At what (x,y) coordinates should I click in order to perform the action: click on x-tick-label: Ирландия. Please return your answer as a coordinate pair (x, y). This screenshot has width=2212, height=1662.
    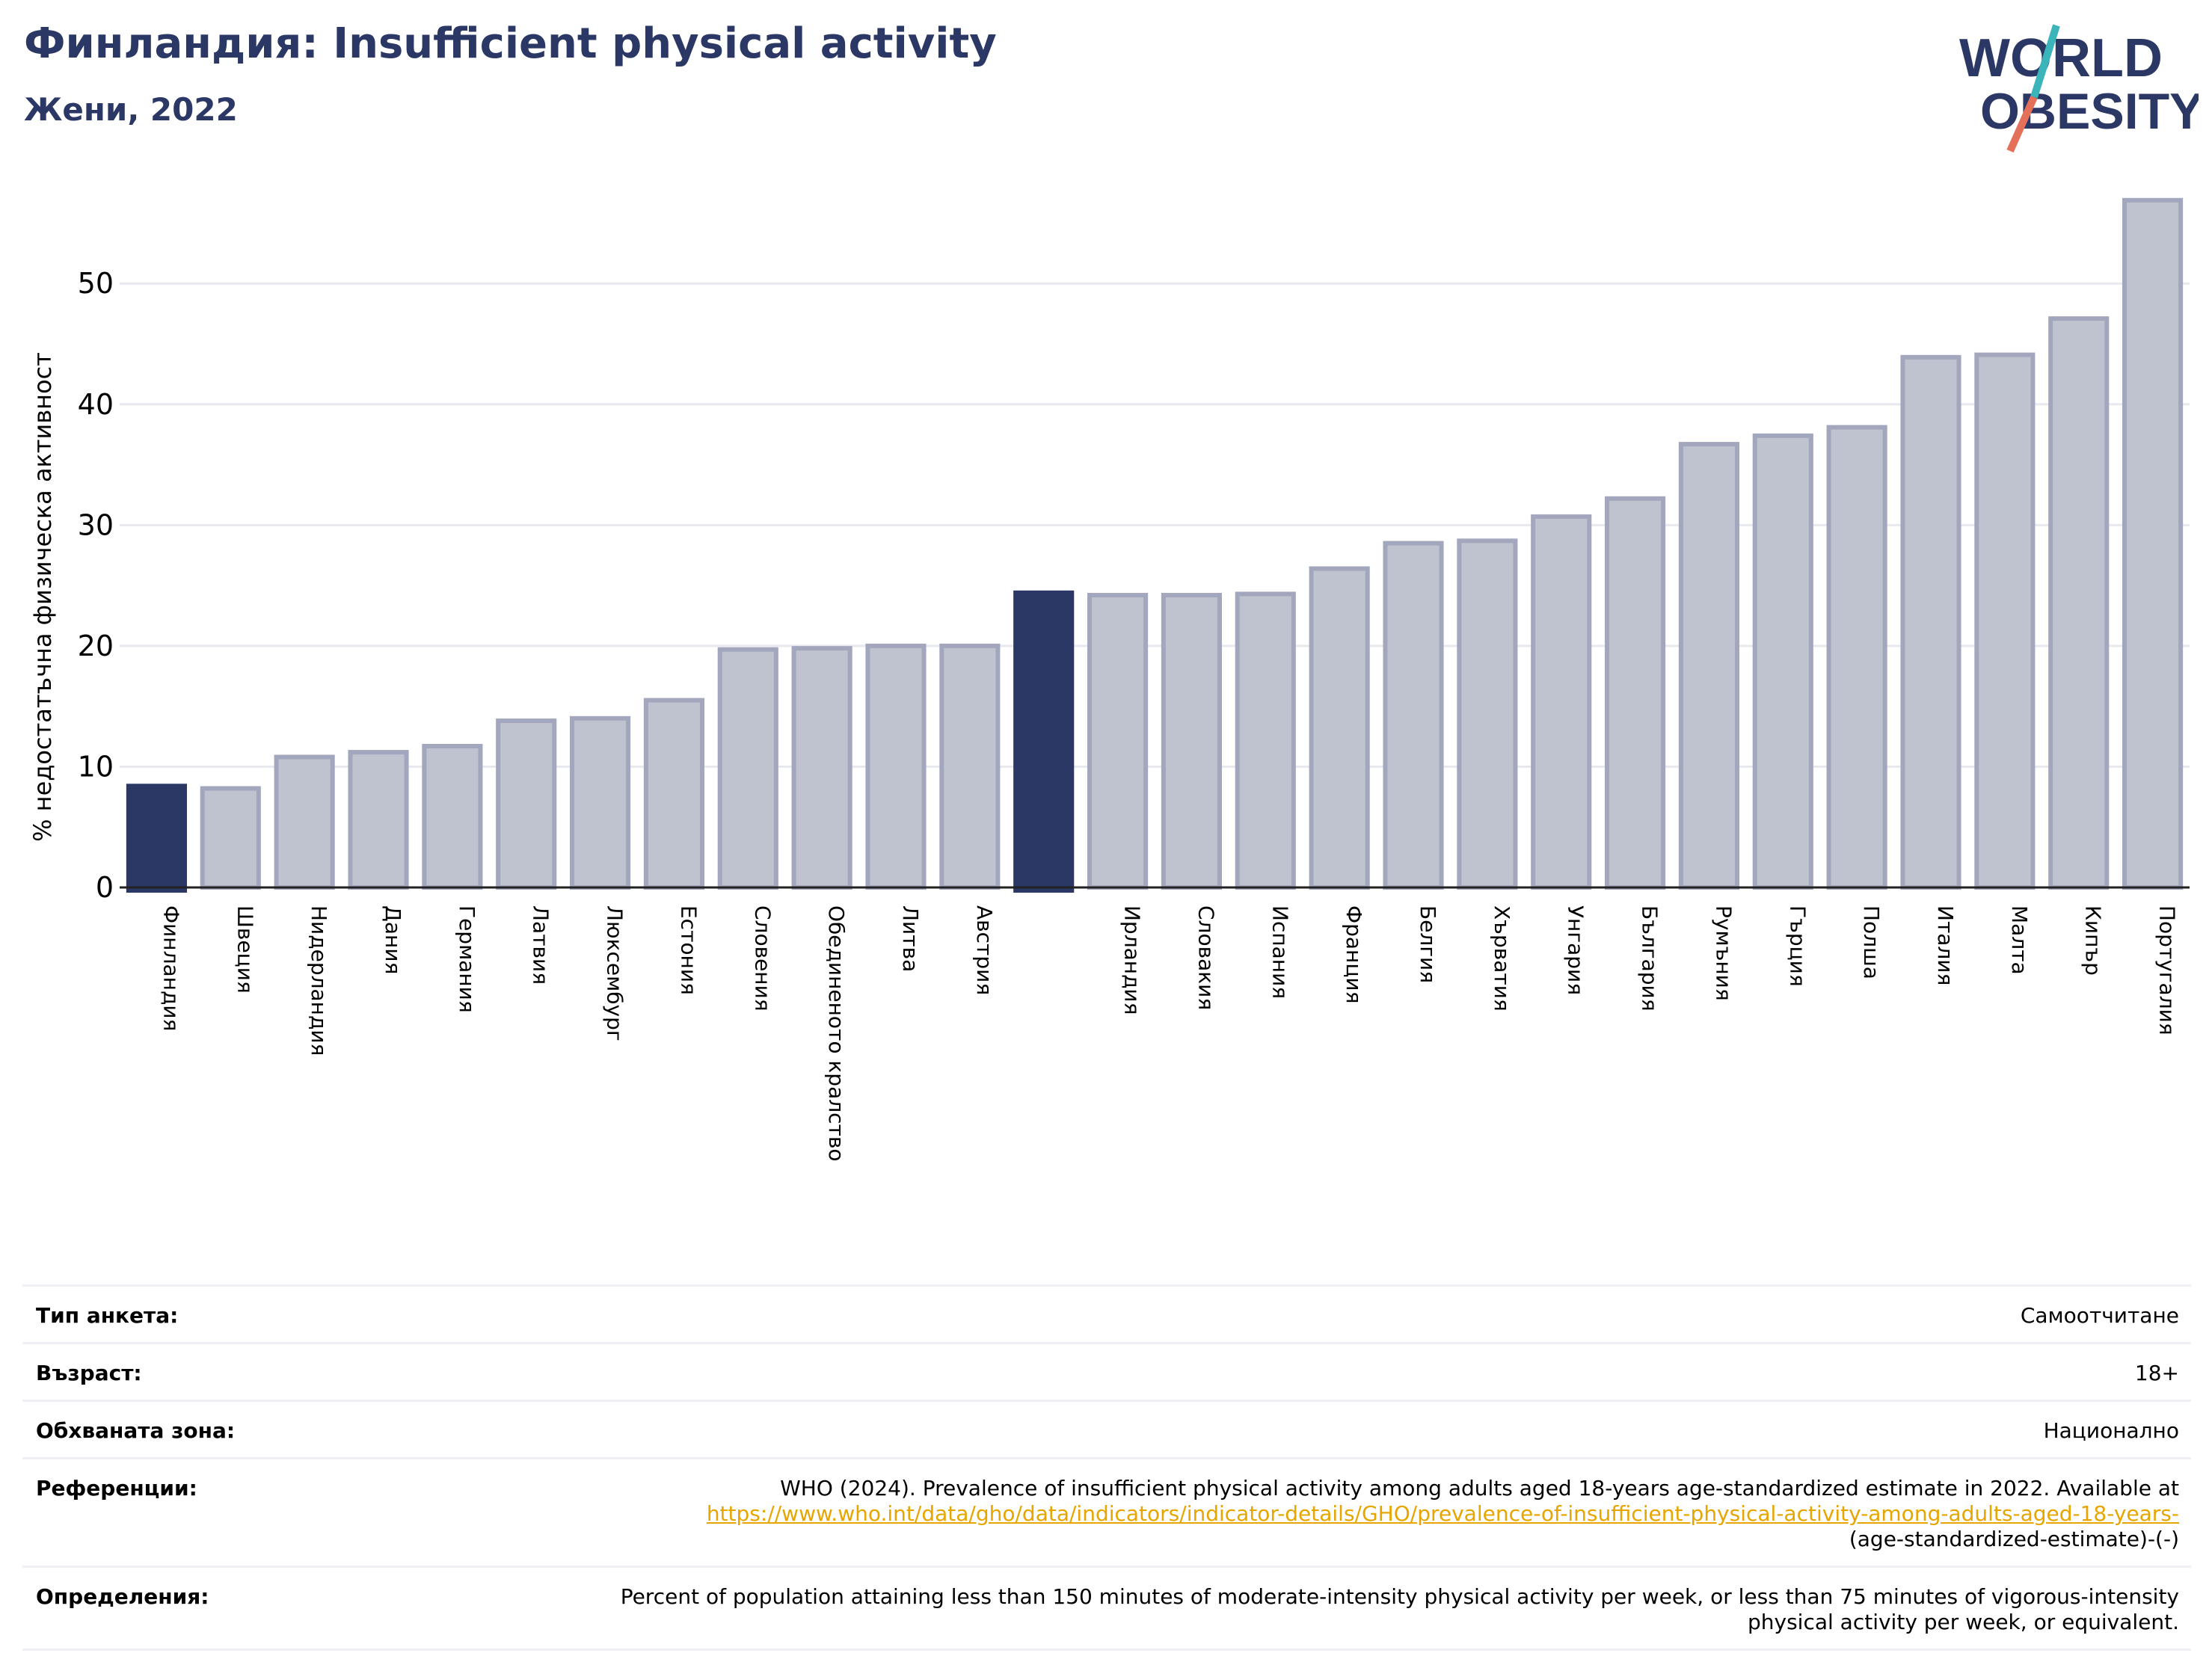
    Looking at the image, I should click on (1132, 960).